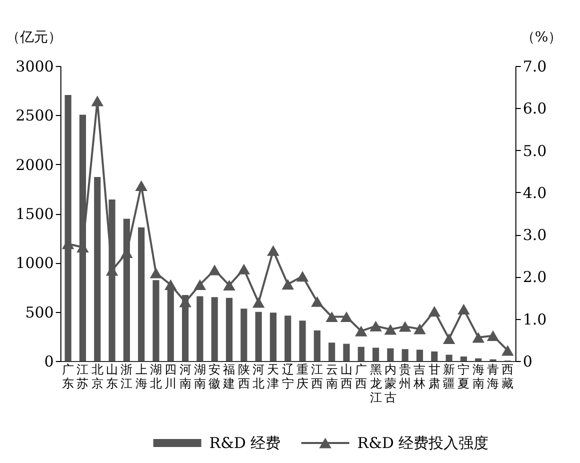 Image resolution: width=580 pixels, height=463 pixels. Describe the element at coordinates (156, 376) in the screenshot. I see `x-tick-label: 湖北` at that location.